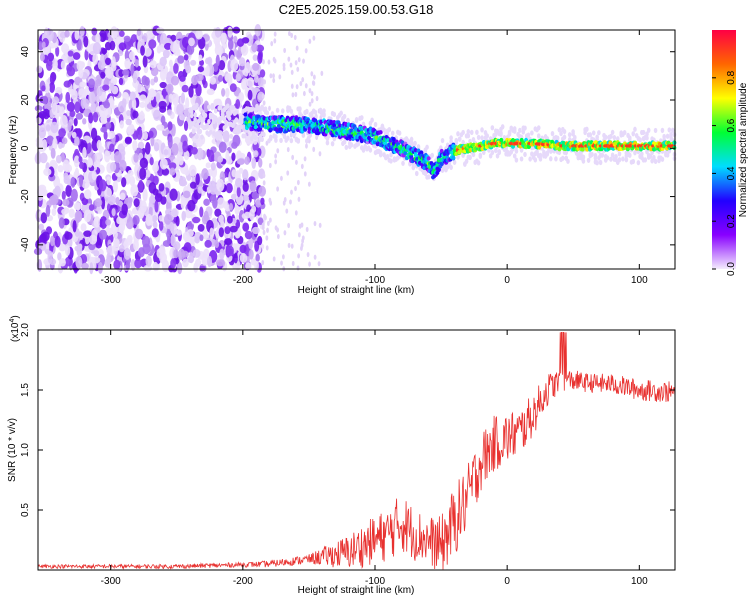 This screenshot has height=600, width=750. What do you see at coordinates (731, 221) in the screenshot?
I see `colorbar-tick-label: 0.2` at bounding box center [731, 221].